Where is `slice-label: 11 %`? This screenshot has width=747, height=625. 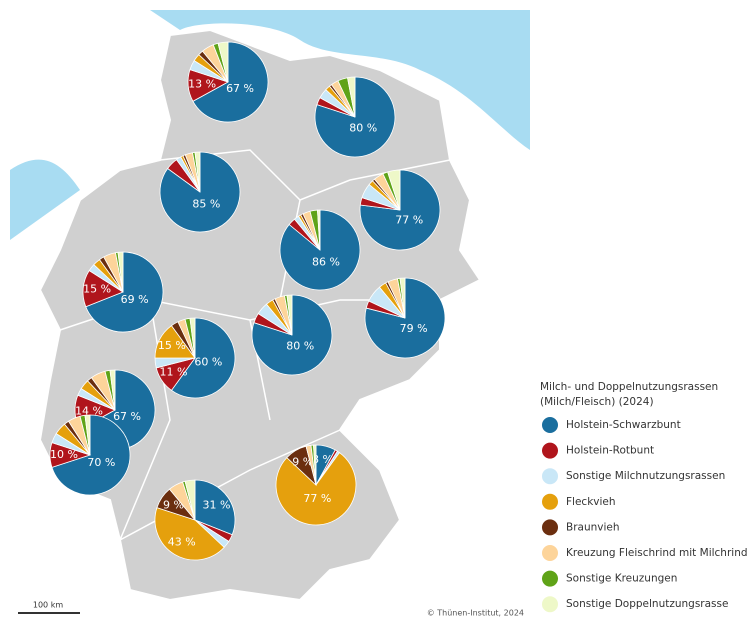 slice-label: 11 % is located at coordinates (174, 372).